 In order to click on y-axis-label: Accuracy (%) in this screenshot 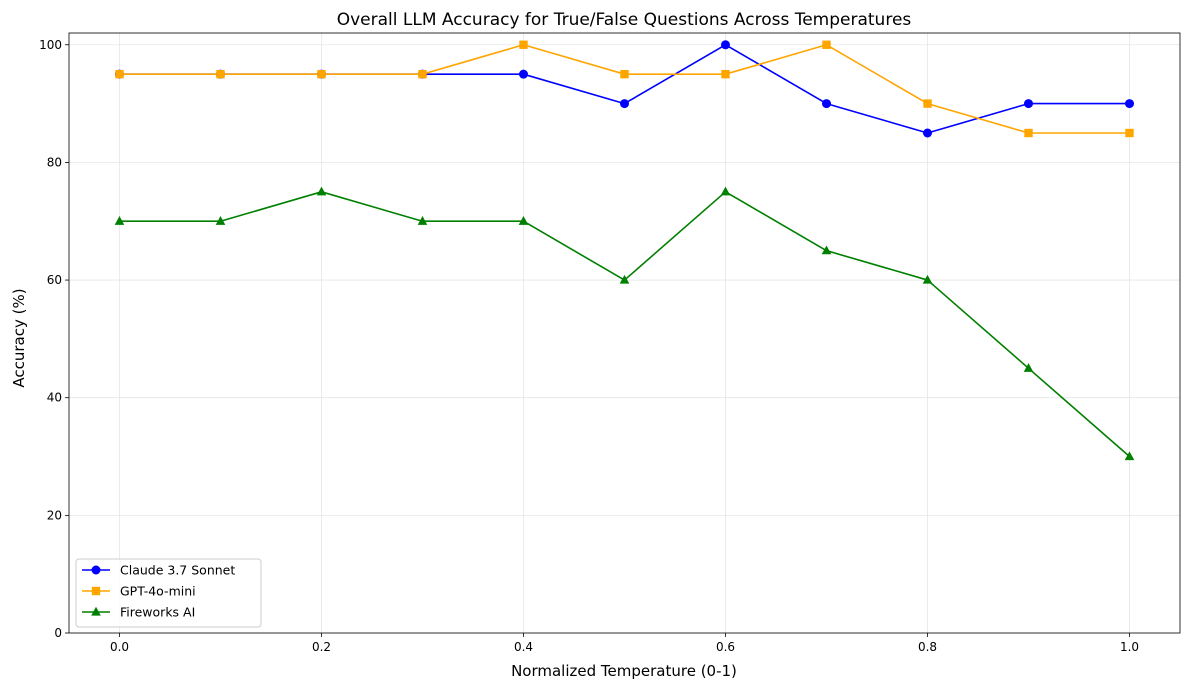, I will do `click(19, 337)`.